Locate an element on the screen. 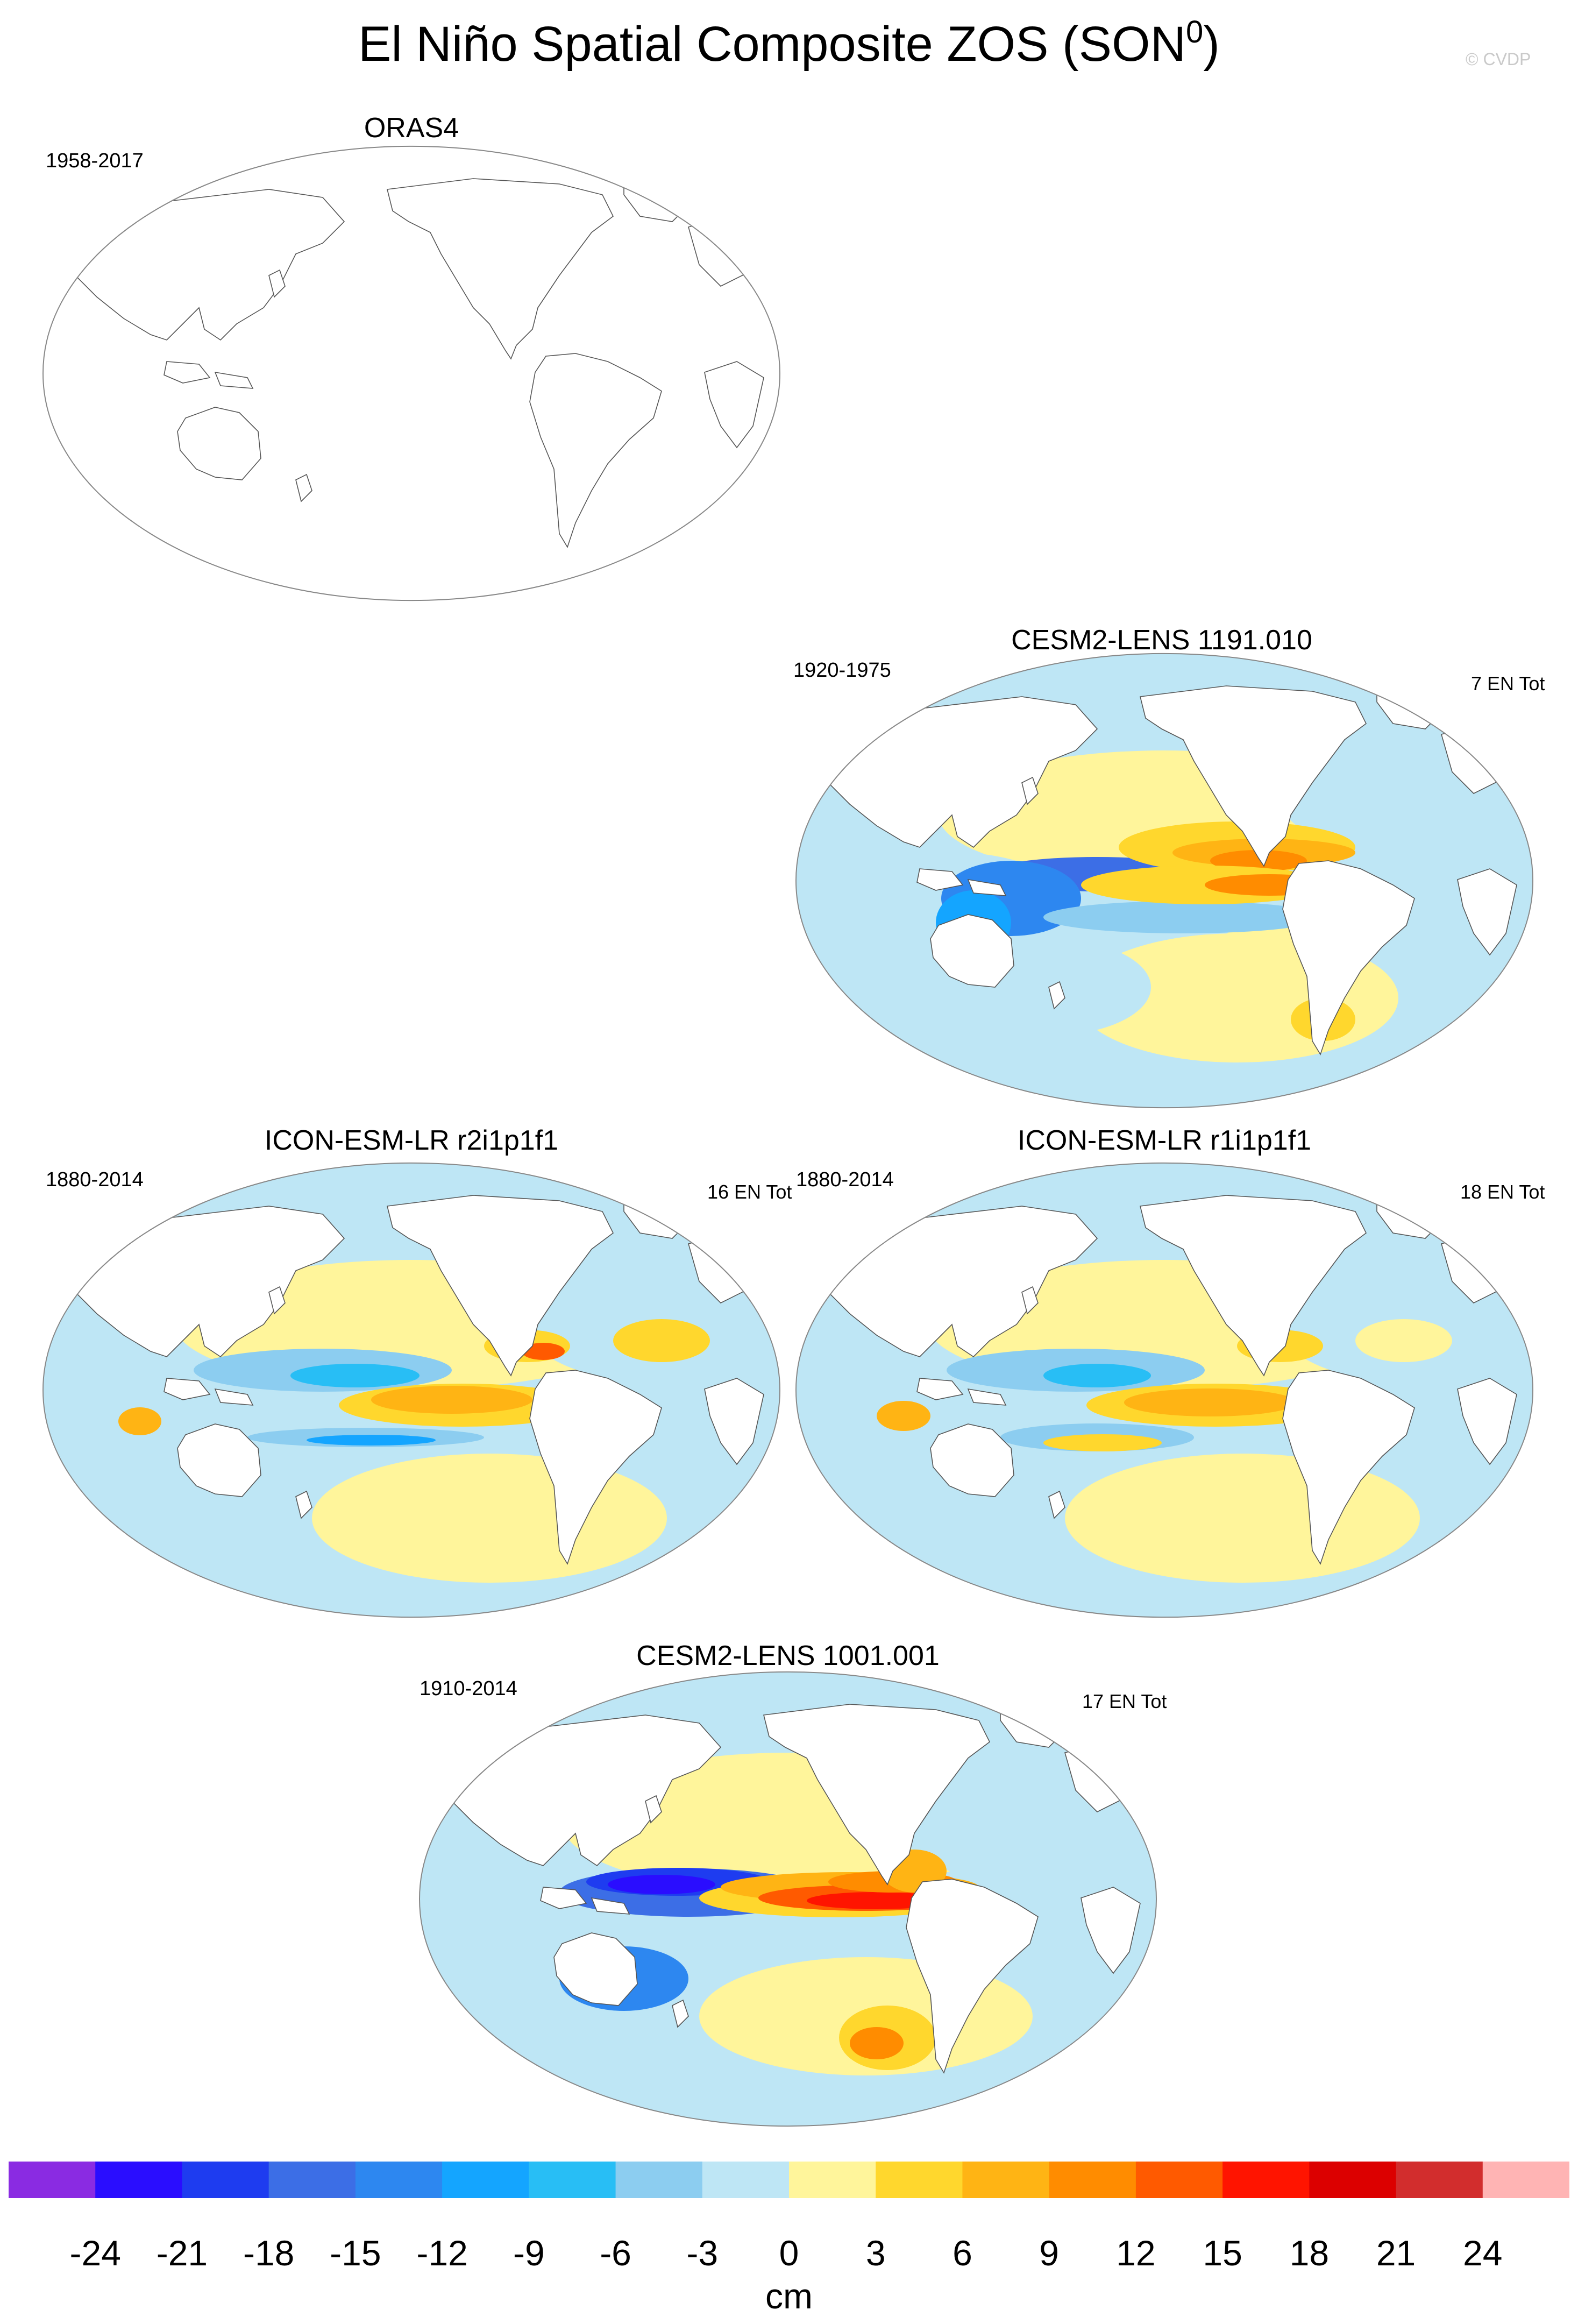  panel-years-icon-r2: 1880-2014 is located at coordinates (95, 1179).